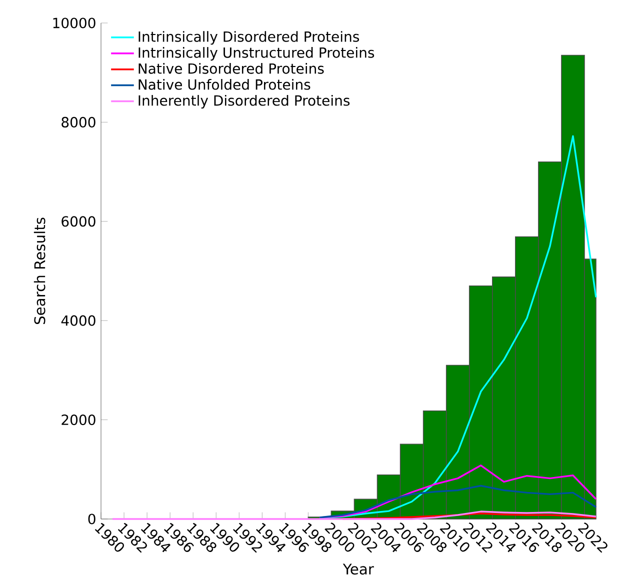  What do you see at coordinates (358, 569) in the screenshot?
I see `x-axis-title: Year` at bounding box center [358, 569].